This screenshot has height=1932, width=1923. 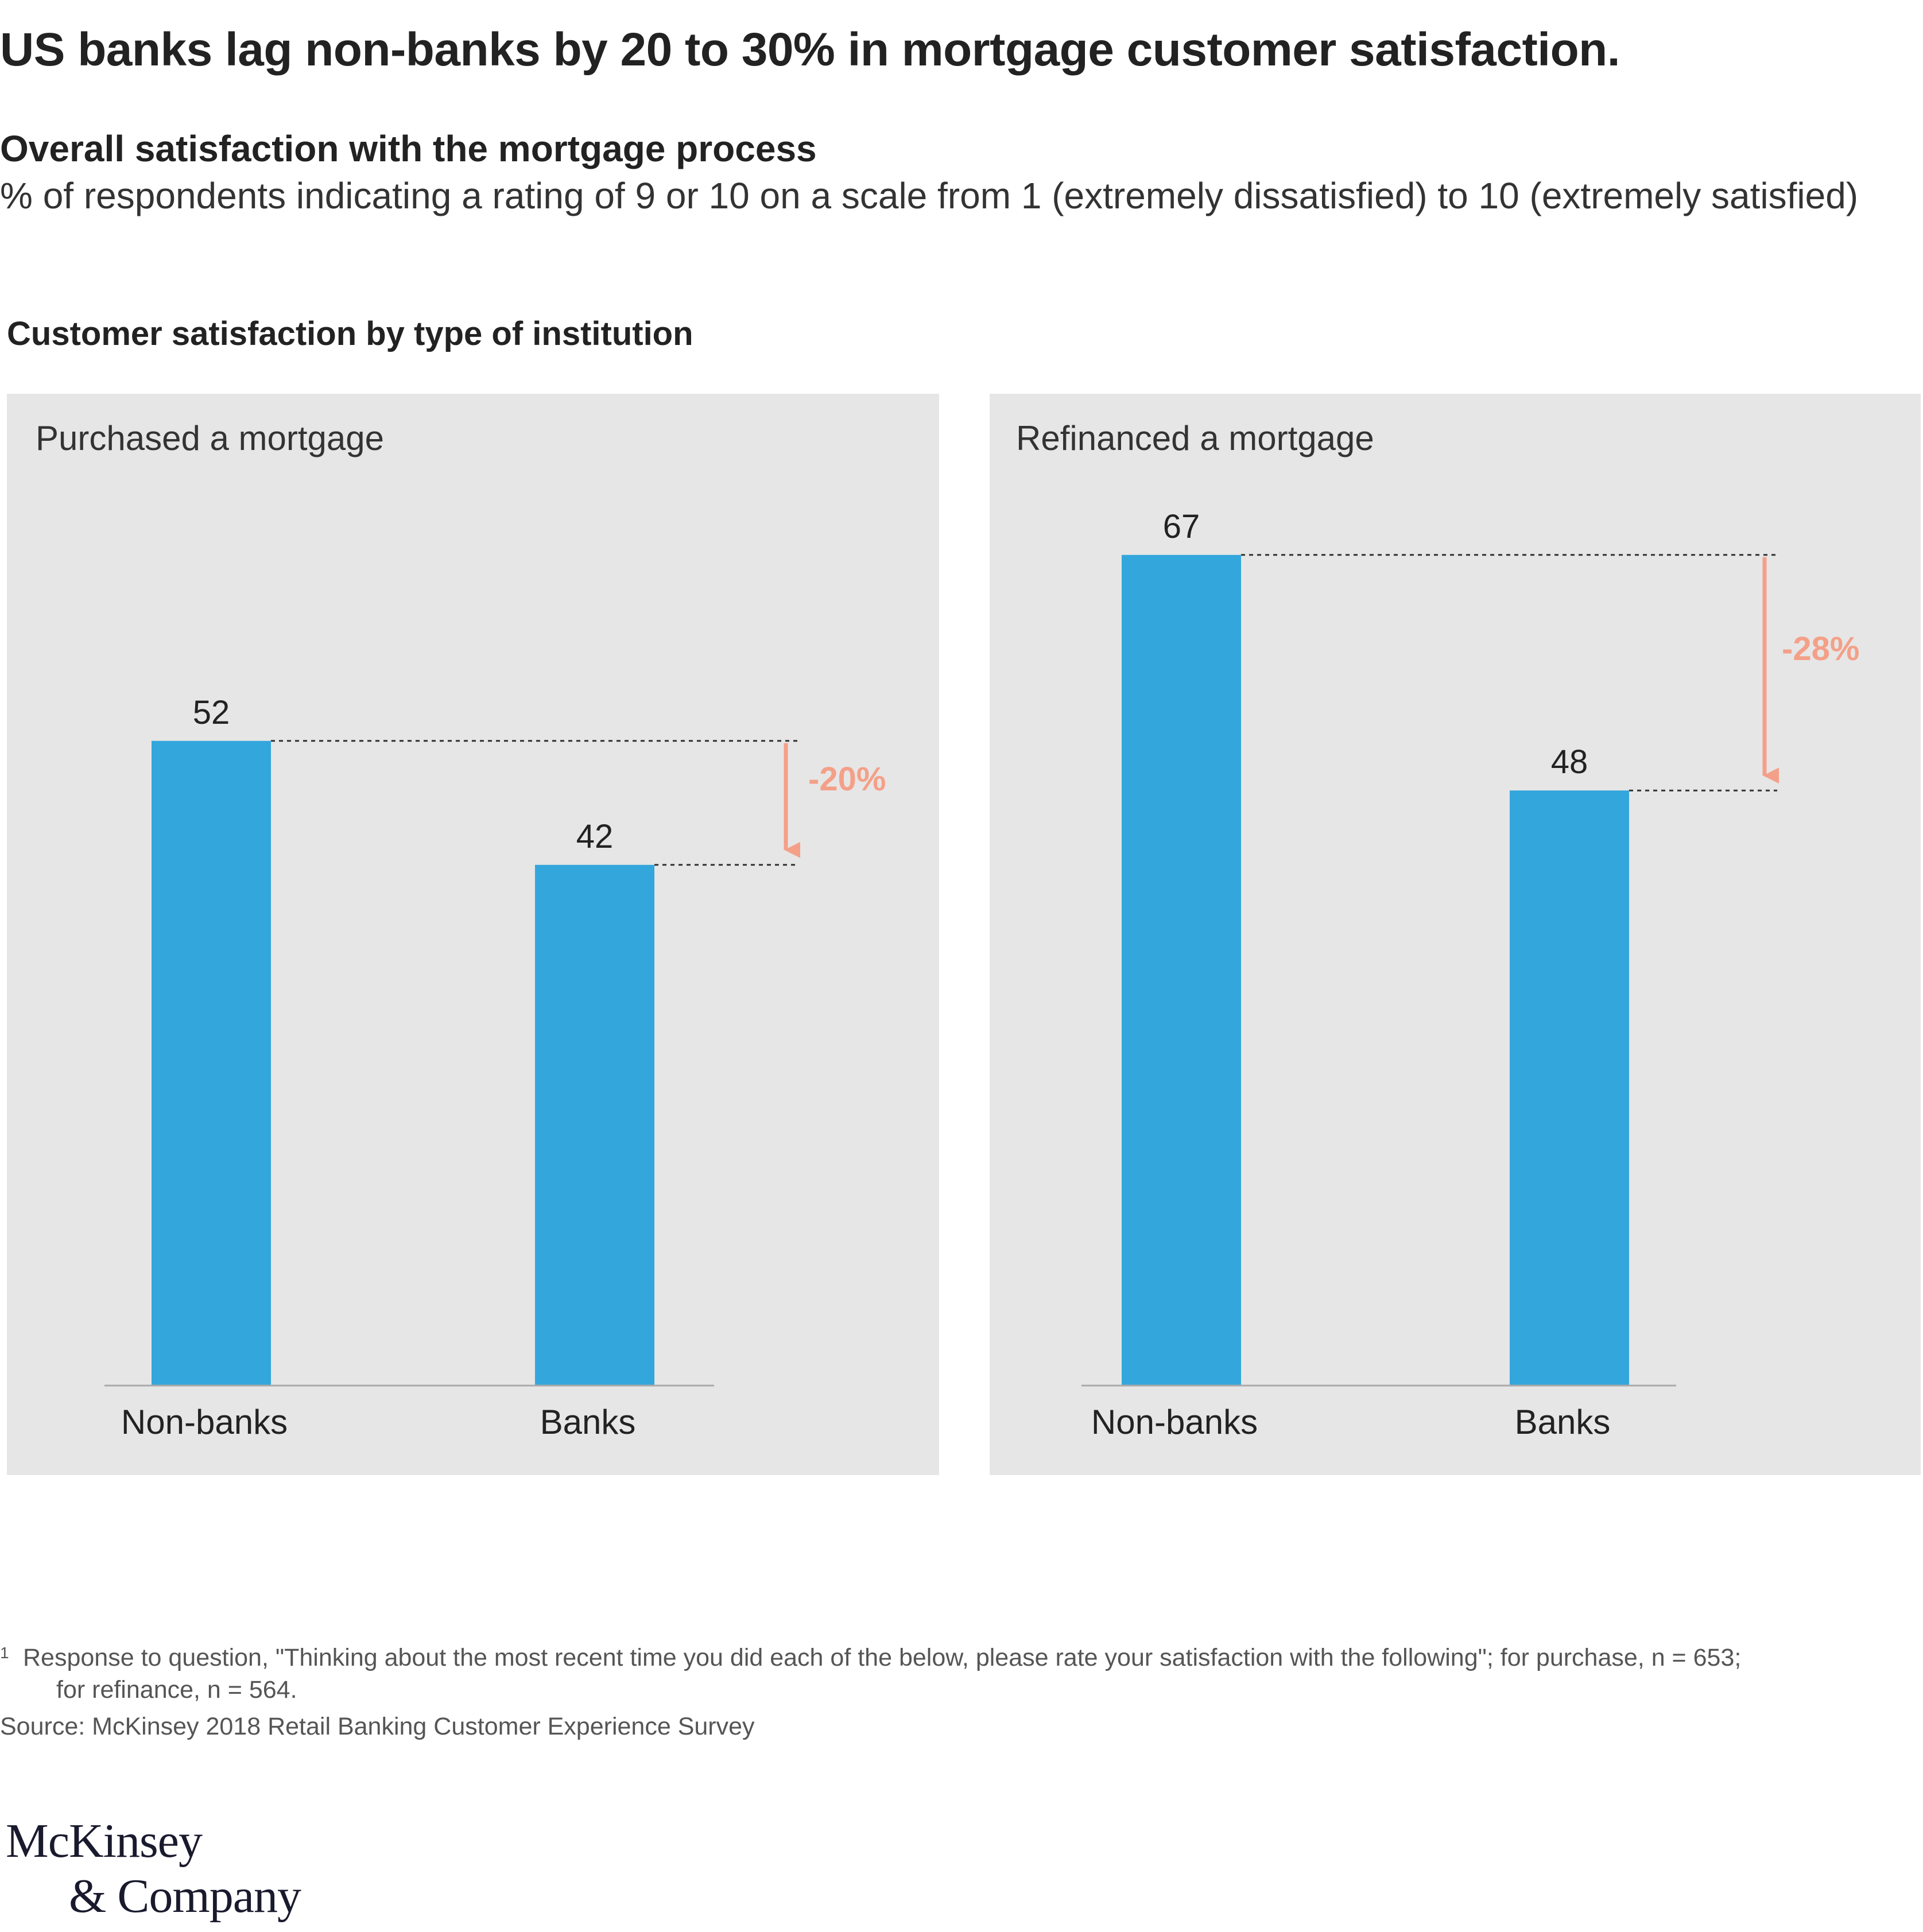 I want to click on logo-line-2: & Company, so click(x=185, y=1896).